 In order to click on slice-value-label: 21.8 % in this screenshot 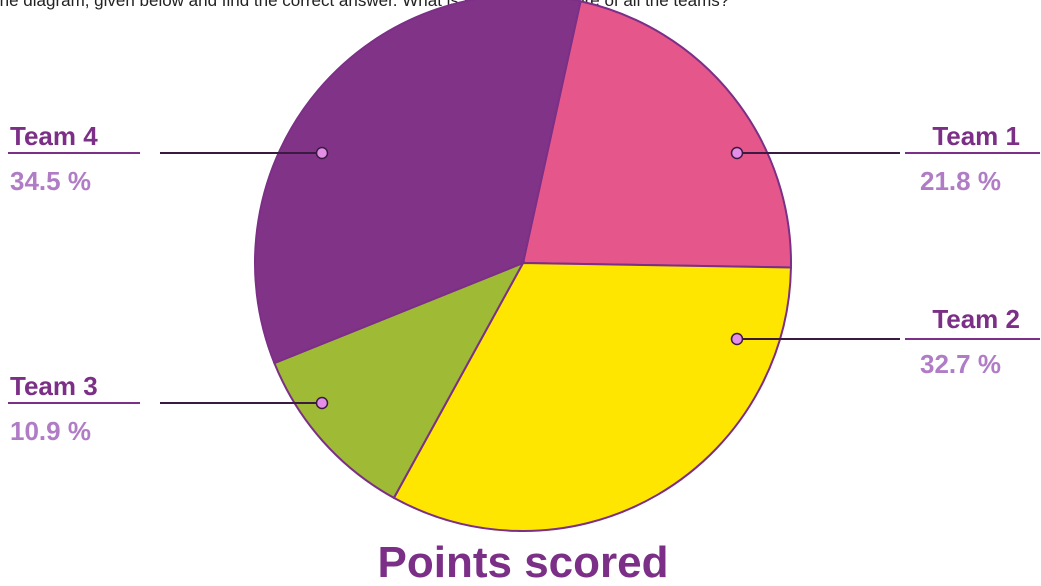, I will do `click(960, 181)`.